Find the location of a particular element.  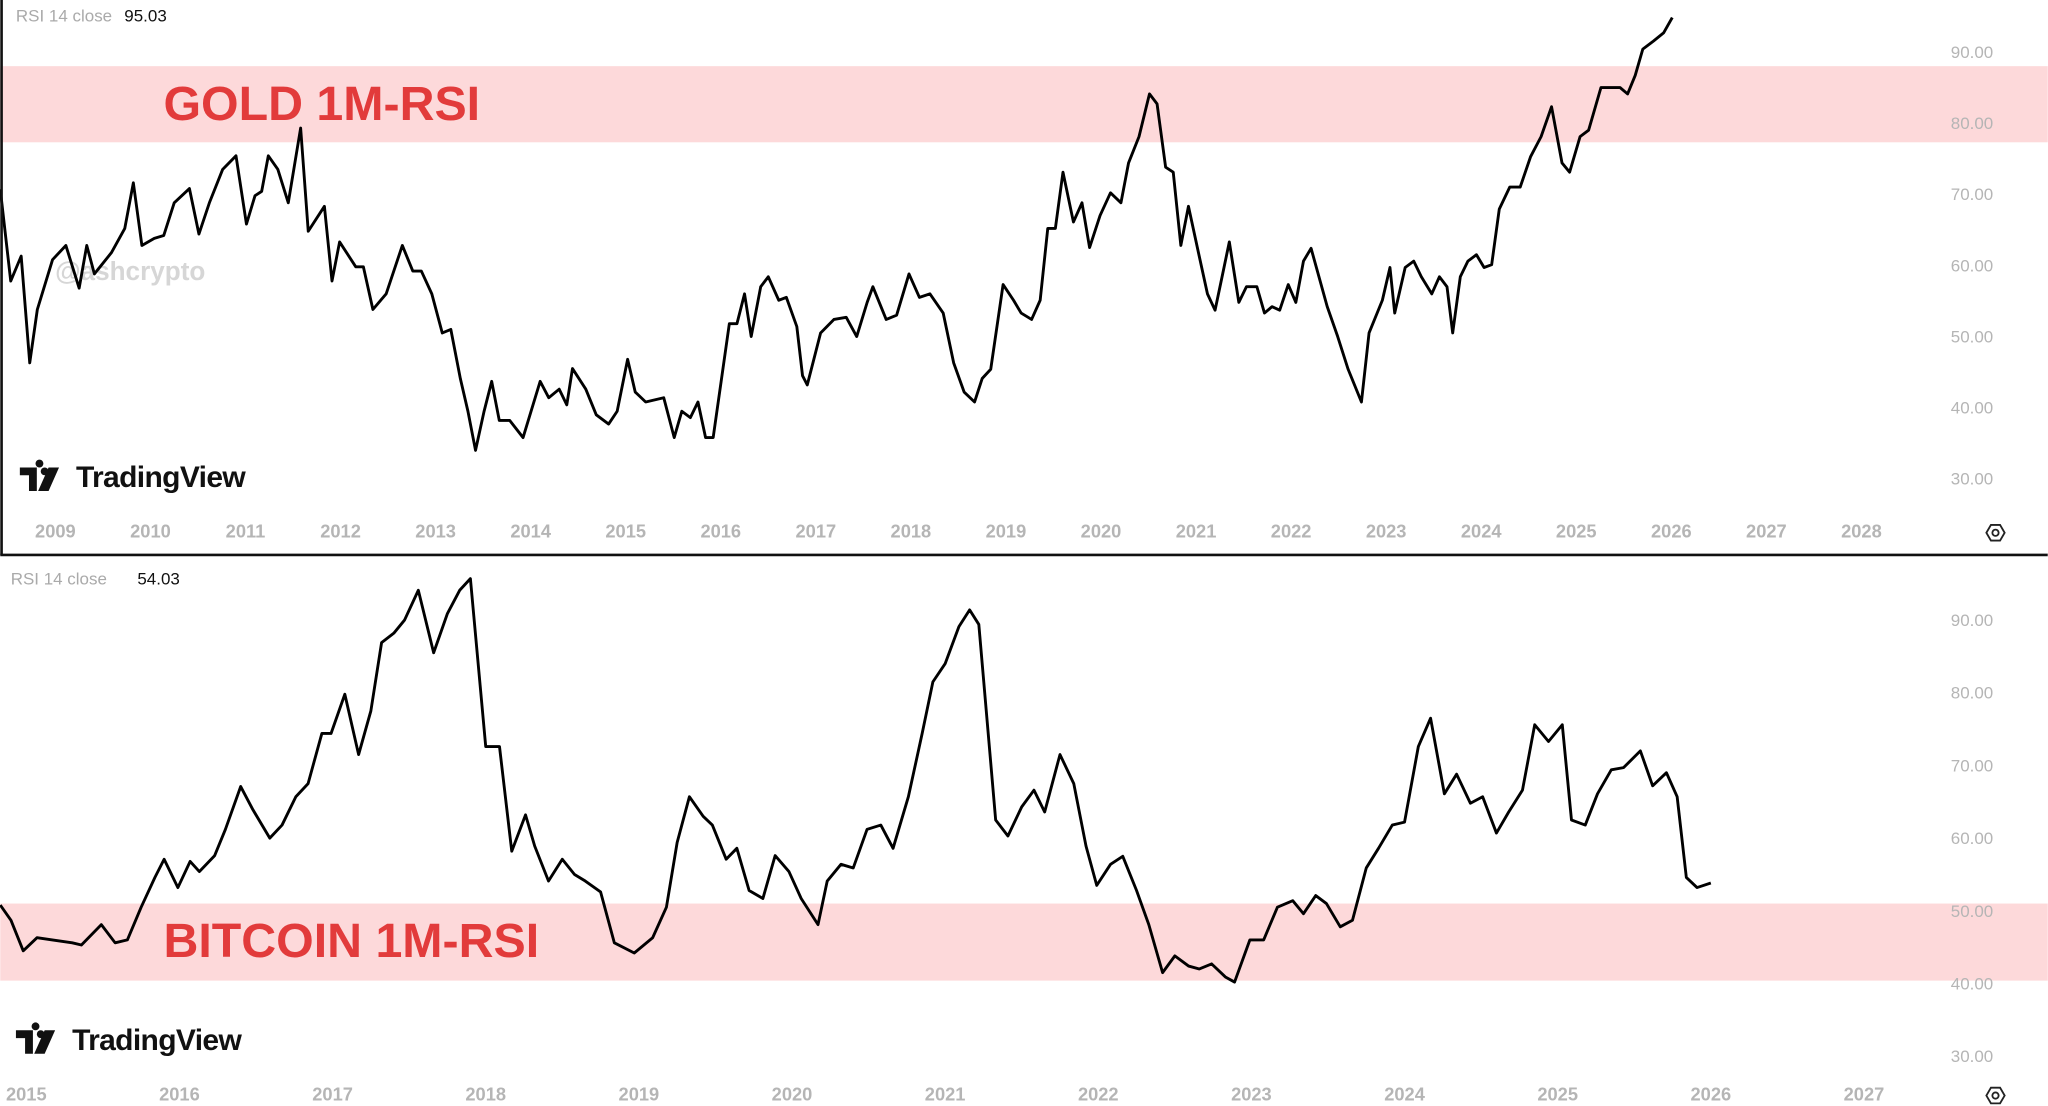

x-tick-label: 2012 is located at coordinates (340, 531).